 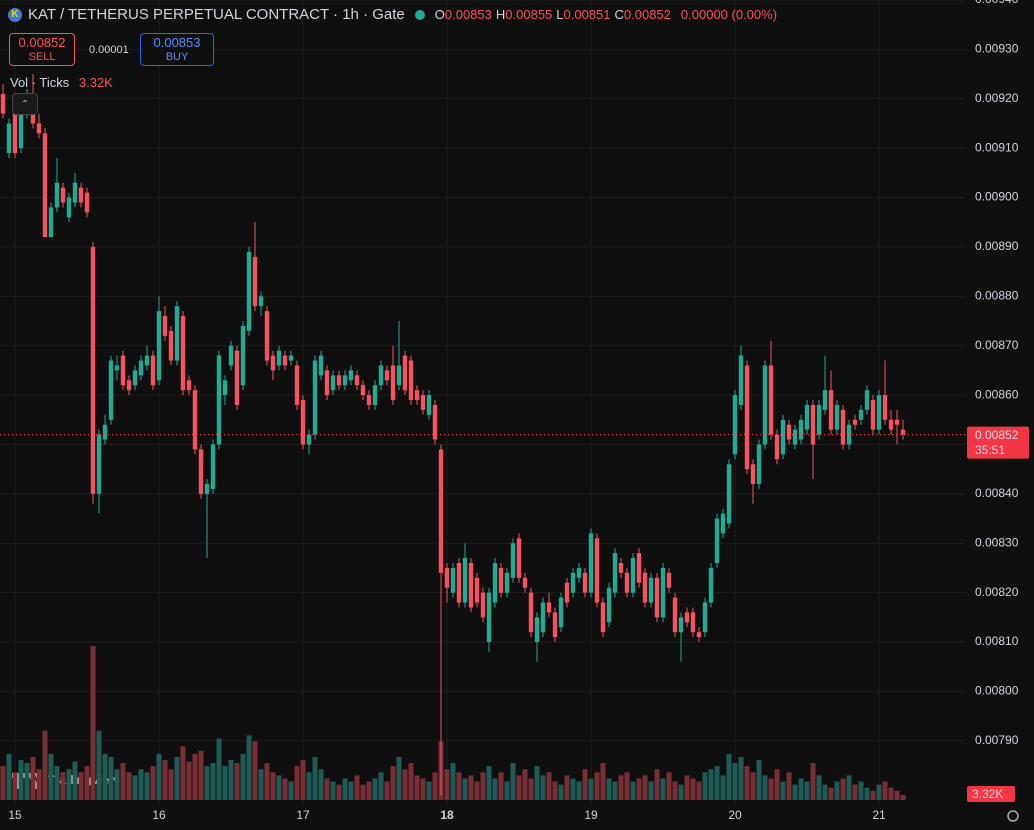 I want to click on y-tick-label: 0.00920, so click(x=997, y=98).